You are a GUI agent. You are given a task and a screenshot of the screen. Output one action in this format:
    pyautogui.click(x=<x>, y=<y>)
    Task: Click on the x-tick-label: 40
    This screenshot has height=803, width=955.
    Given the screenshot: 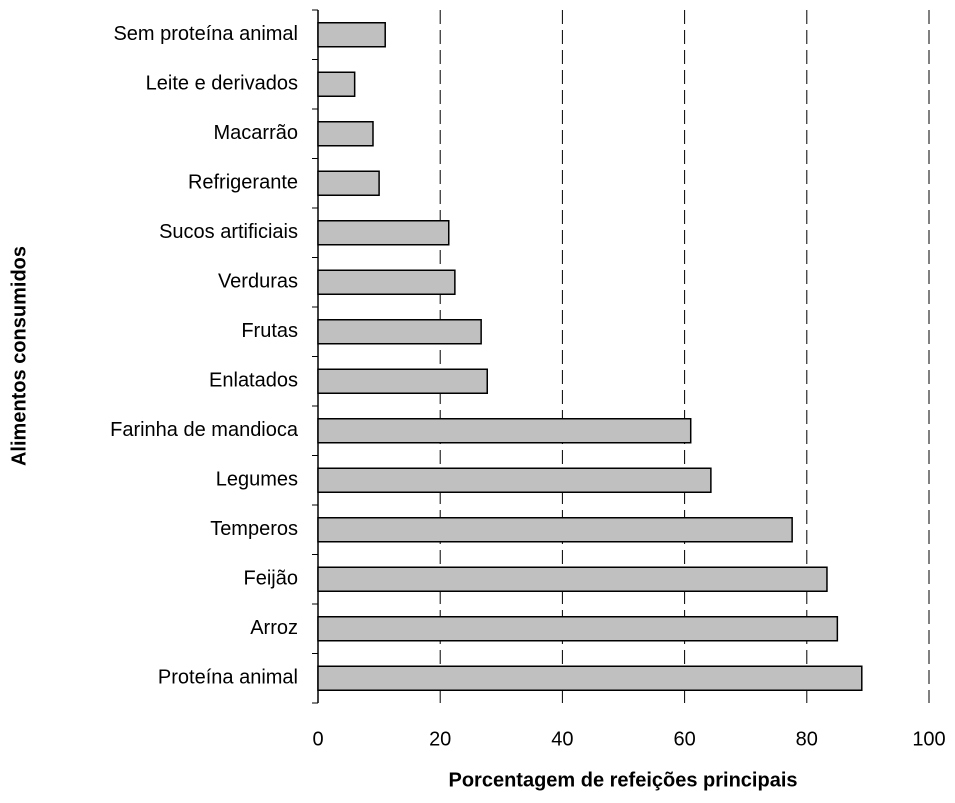 What is the action you would take?
    pyautogui.click(x=562, y=739)
    